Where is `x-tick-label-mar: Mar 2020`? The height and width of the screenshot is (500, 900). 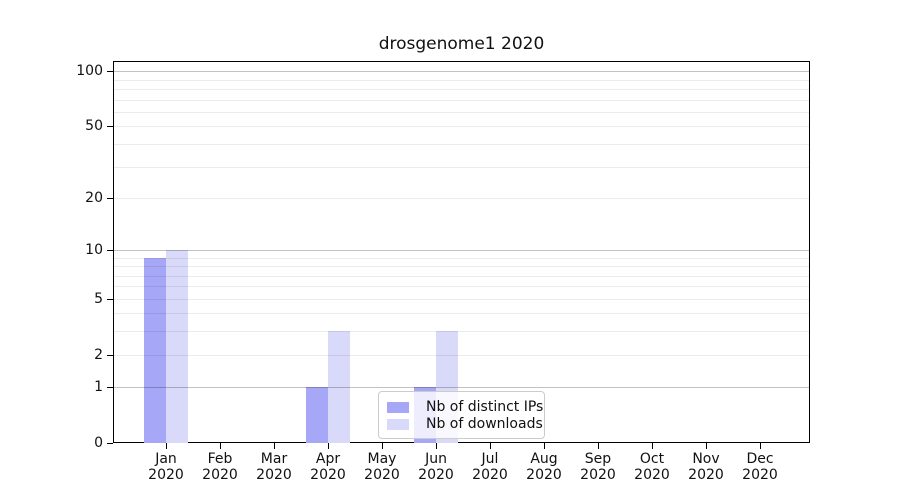
x-tick-label-mar: Mar 2020 is located at coordinates (274, 467).